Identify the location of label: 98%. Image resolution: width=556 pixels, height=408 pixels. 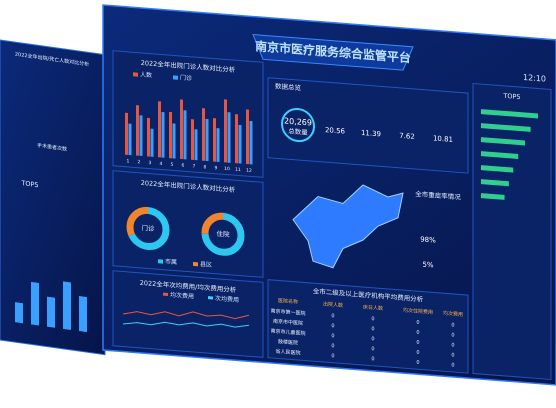
(428, 239).